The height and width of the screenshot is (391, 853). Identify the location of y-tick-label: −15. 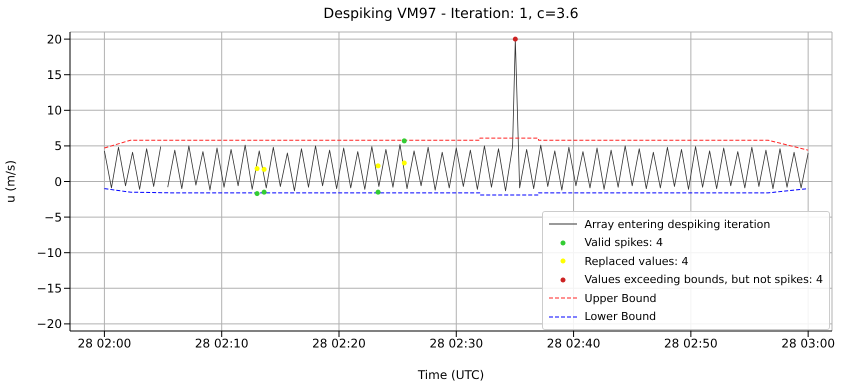
(49, 289).